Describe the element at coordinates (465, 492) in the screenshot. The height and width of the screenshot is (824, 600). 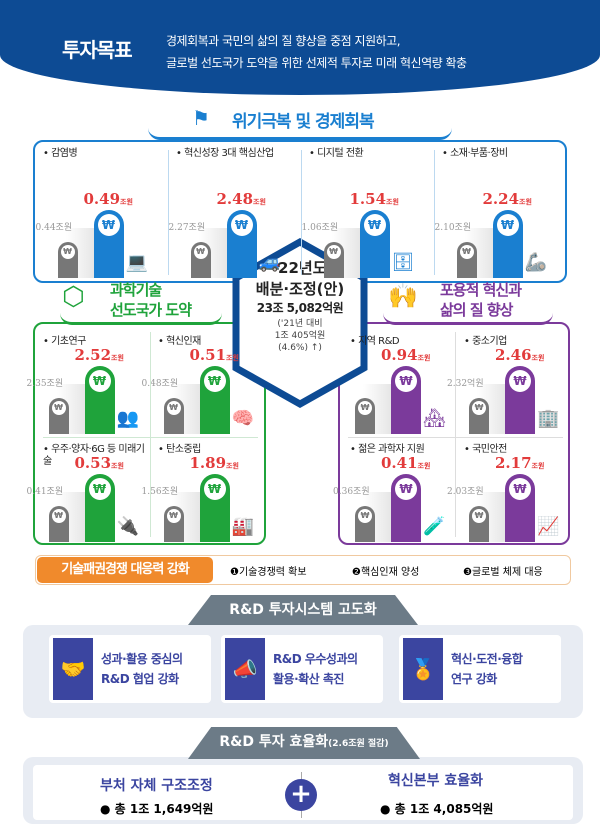
I see `previous-value: 2.03조원` at that location.